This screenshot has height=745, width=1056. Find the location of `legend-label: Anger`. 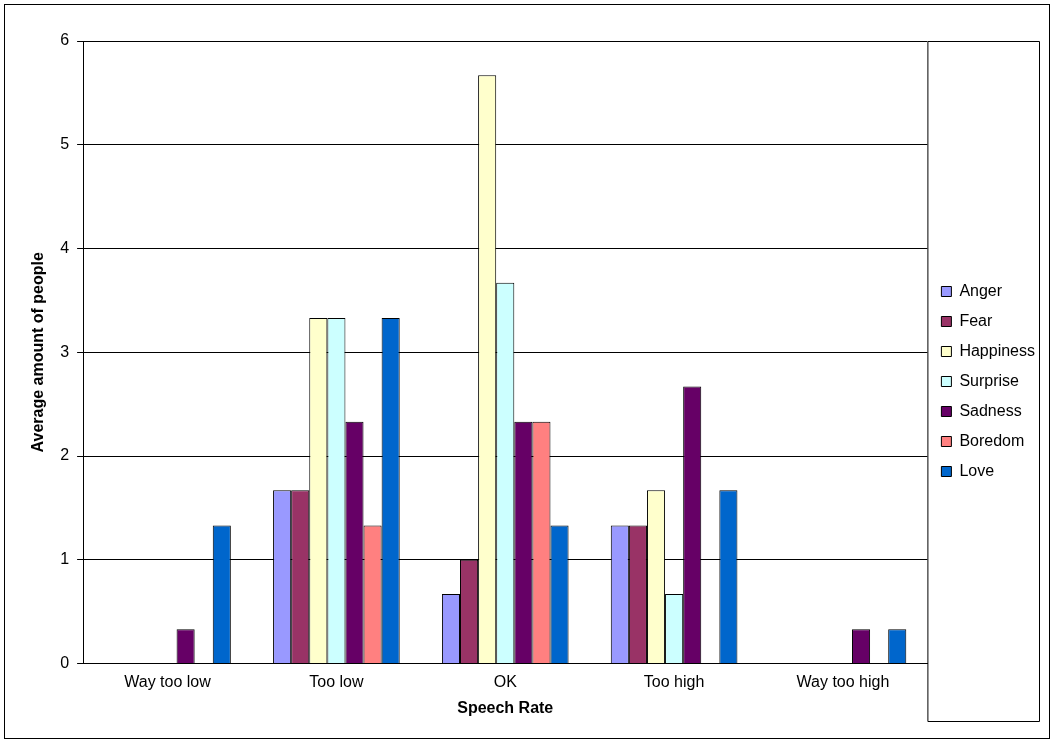

legend-label: Anger is located at coordinates (981, 290).